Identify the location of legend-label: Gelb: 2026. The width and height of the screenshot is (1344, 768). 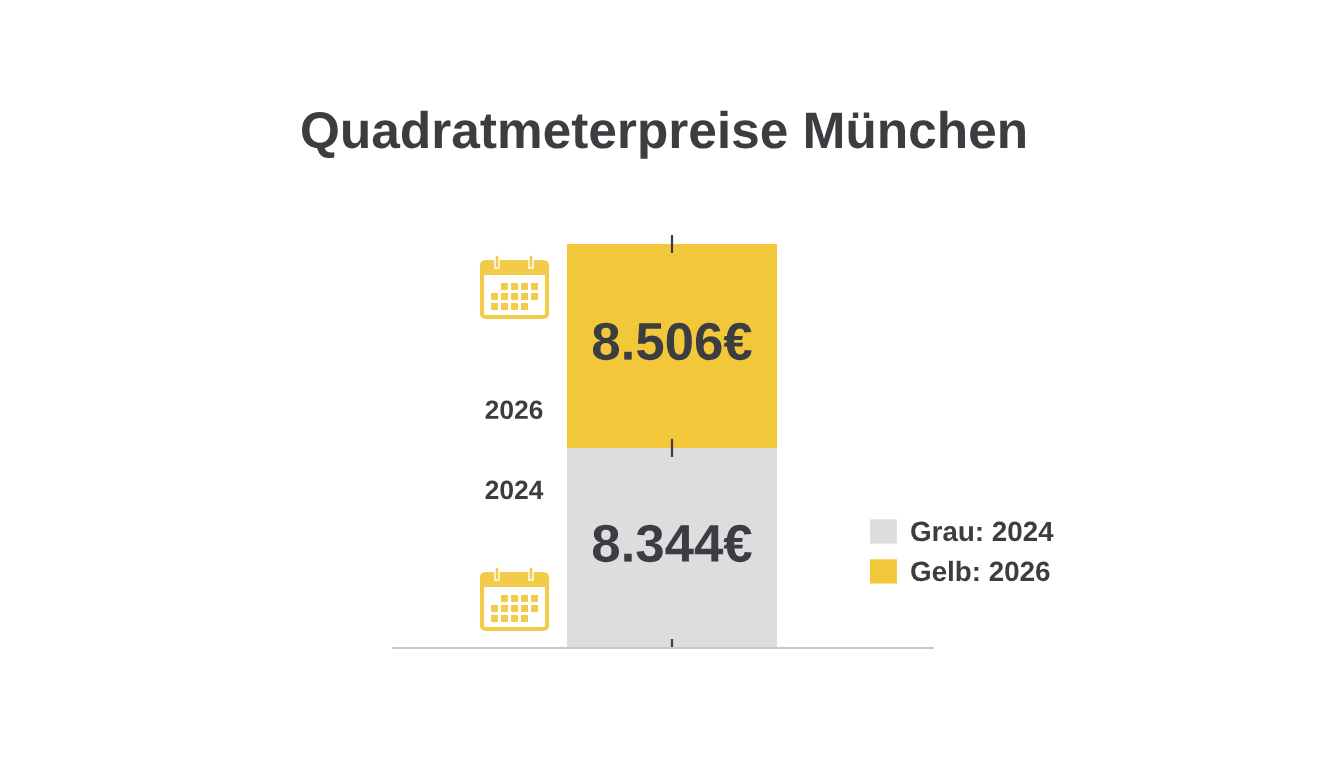
(980, 571).